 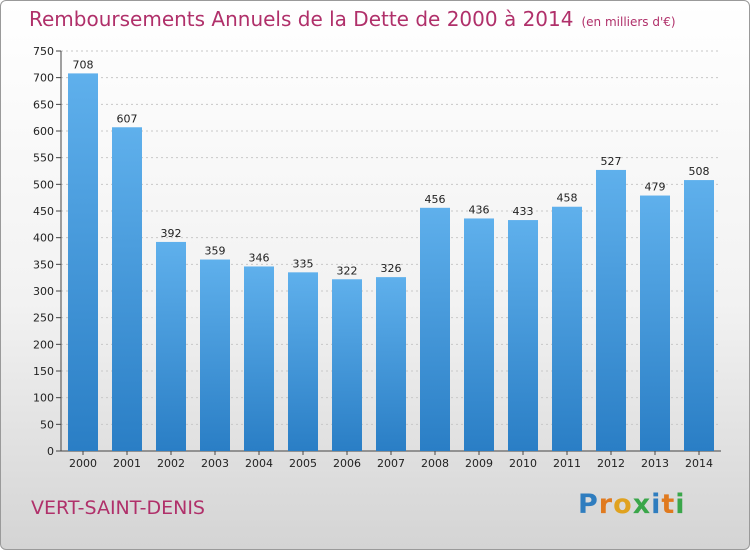 I want to click on bar-2002, so click(x=171, y=346).